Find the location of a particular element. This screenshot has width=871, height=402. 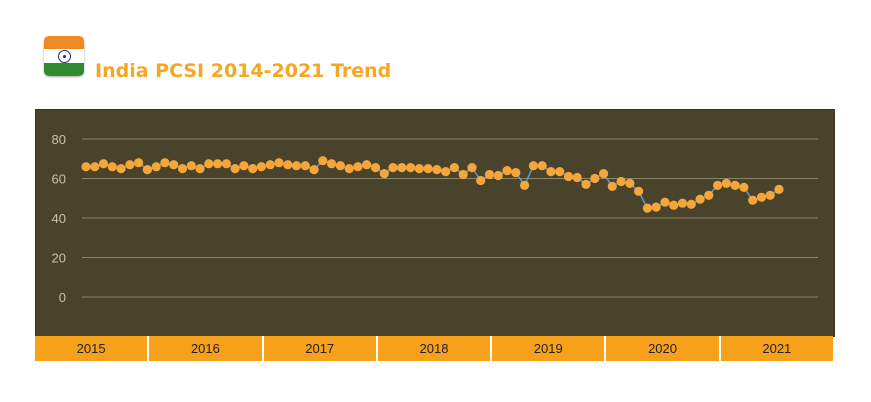

y-tick-label: 60 is located at coordinates (59, 179).